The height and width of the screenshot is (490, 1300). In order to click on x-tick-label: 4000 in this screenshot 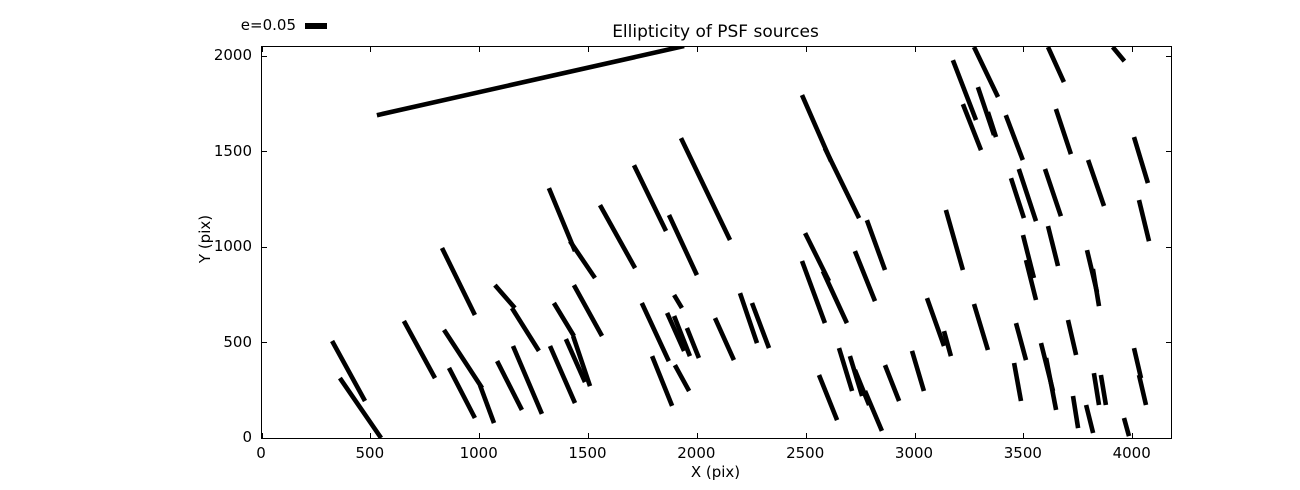, I will do `click(1131, 453)`.